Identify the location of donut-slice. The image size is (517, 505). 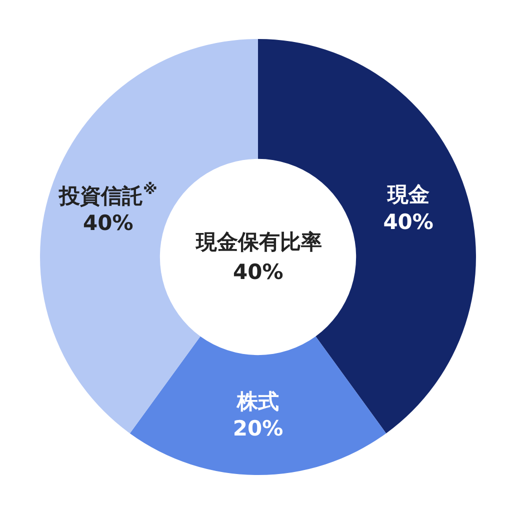
(258, 405).